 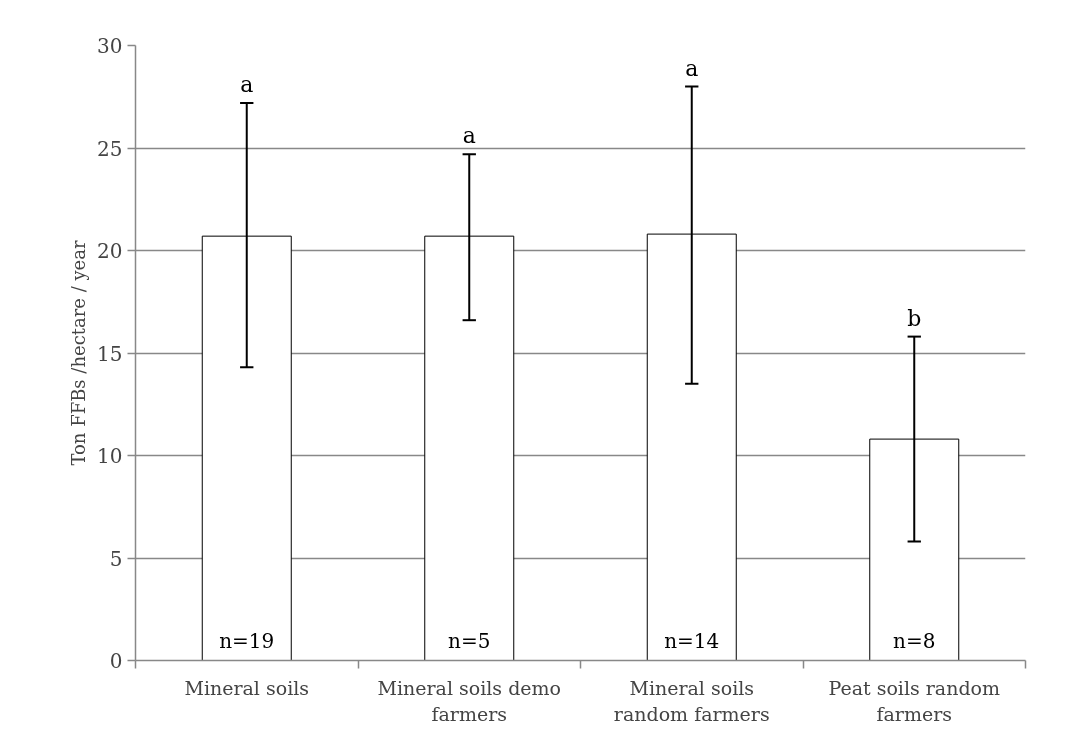 I want to click on annotation: b, so click(x=914, y=318).